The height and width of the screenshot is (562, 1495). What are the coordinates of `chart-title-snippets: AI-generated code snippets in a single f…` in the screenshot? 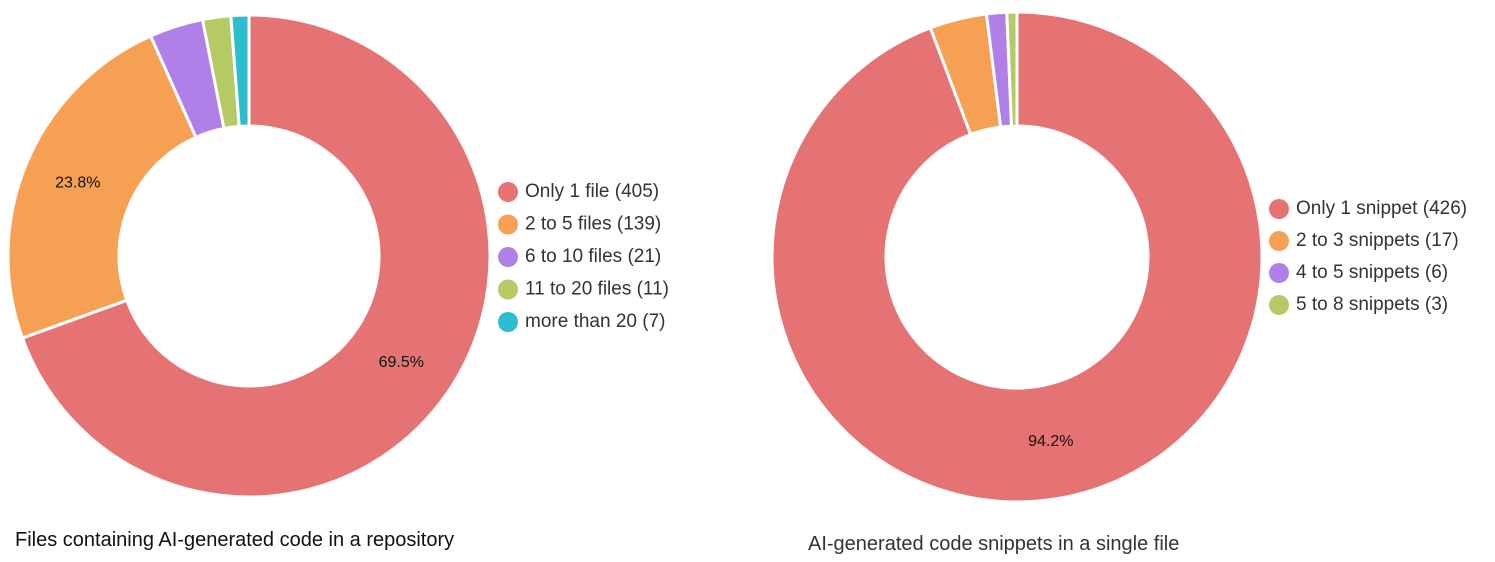 It's located at (994, 544).